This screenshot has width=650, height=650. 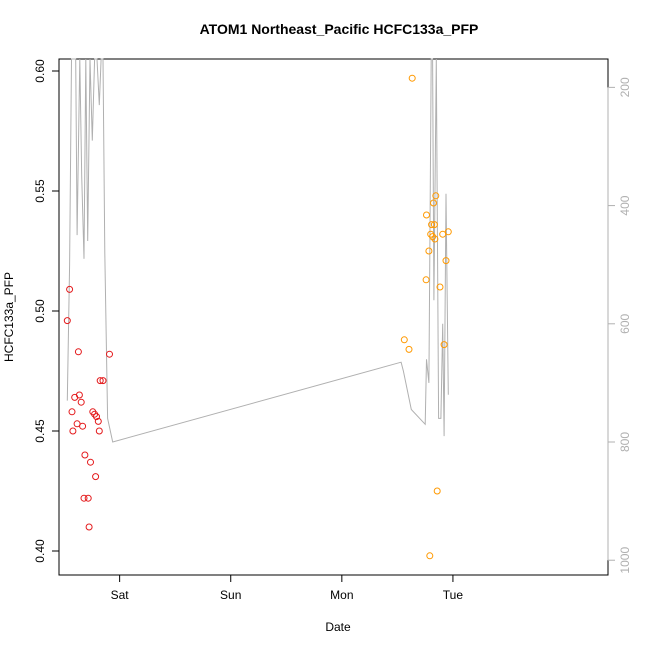 I want to click on chart-title: ATOM1 Northeast_Pacific HCFC133a_PFP, so click(x=339, y=29).